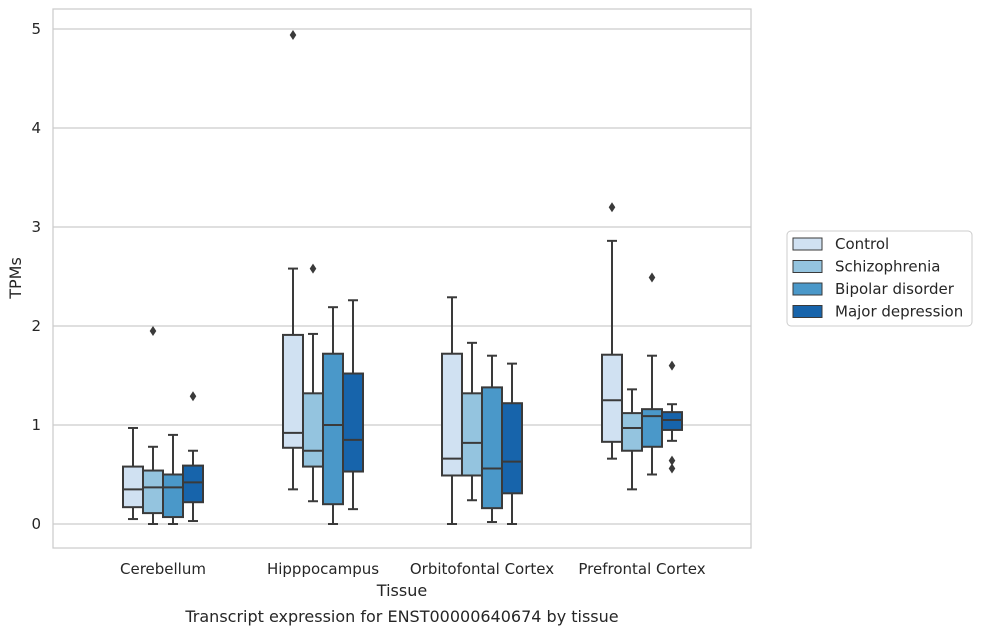  I want to click on legend-item: Schizophrenia, so click(866, 267).